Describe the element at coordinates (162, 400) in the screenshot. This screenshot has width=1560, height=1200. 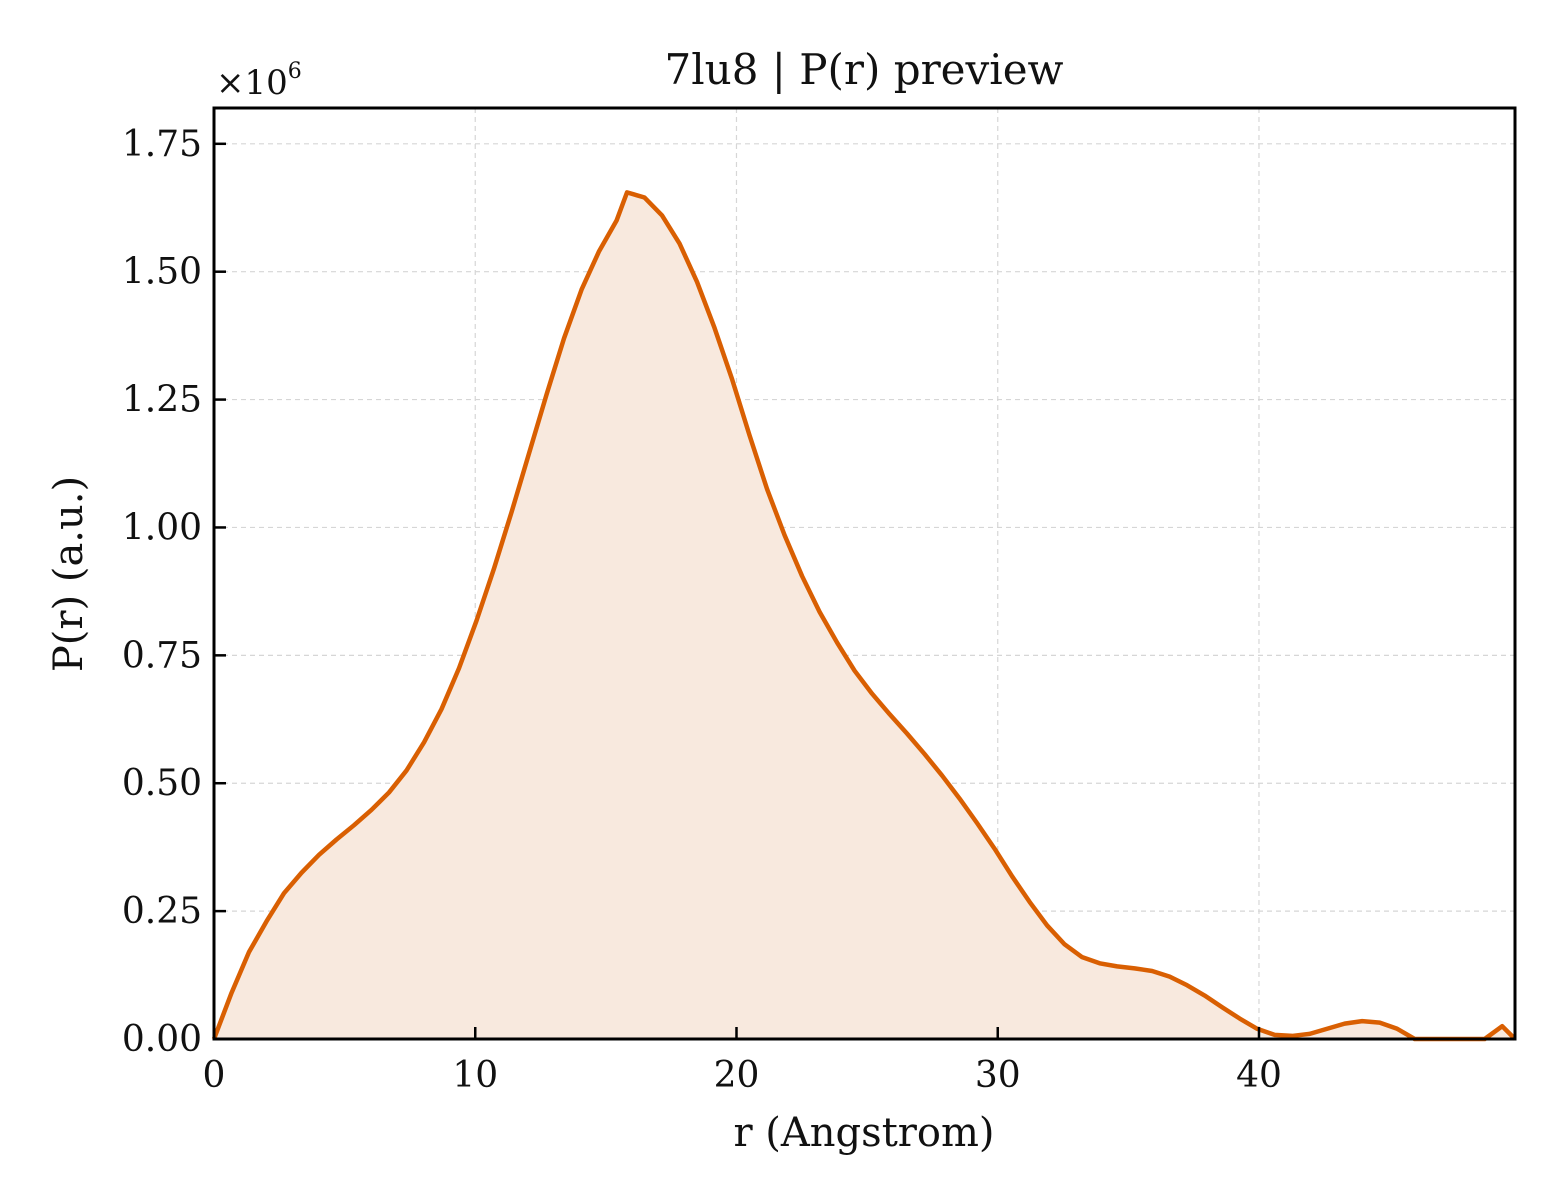
I see `y-tick-label: 1.25` at that location.